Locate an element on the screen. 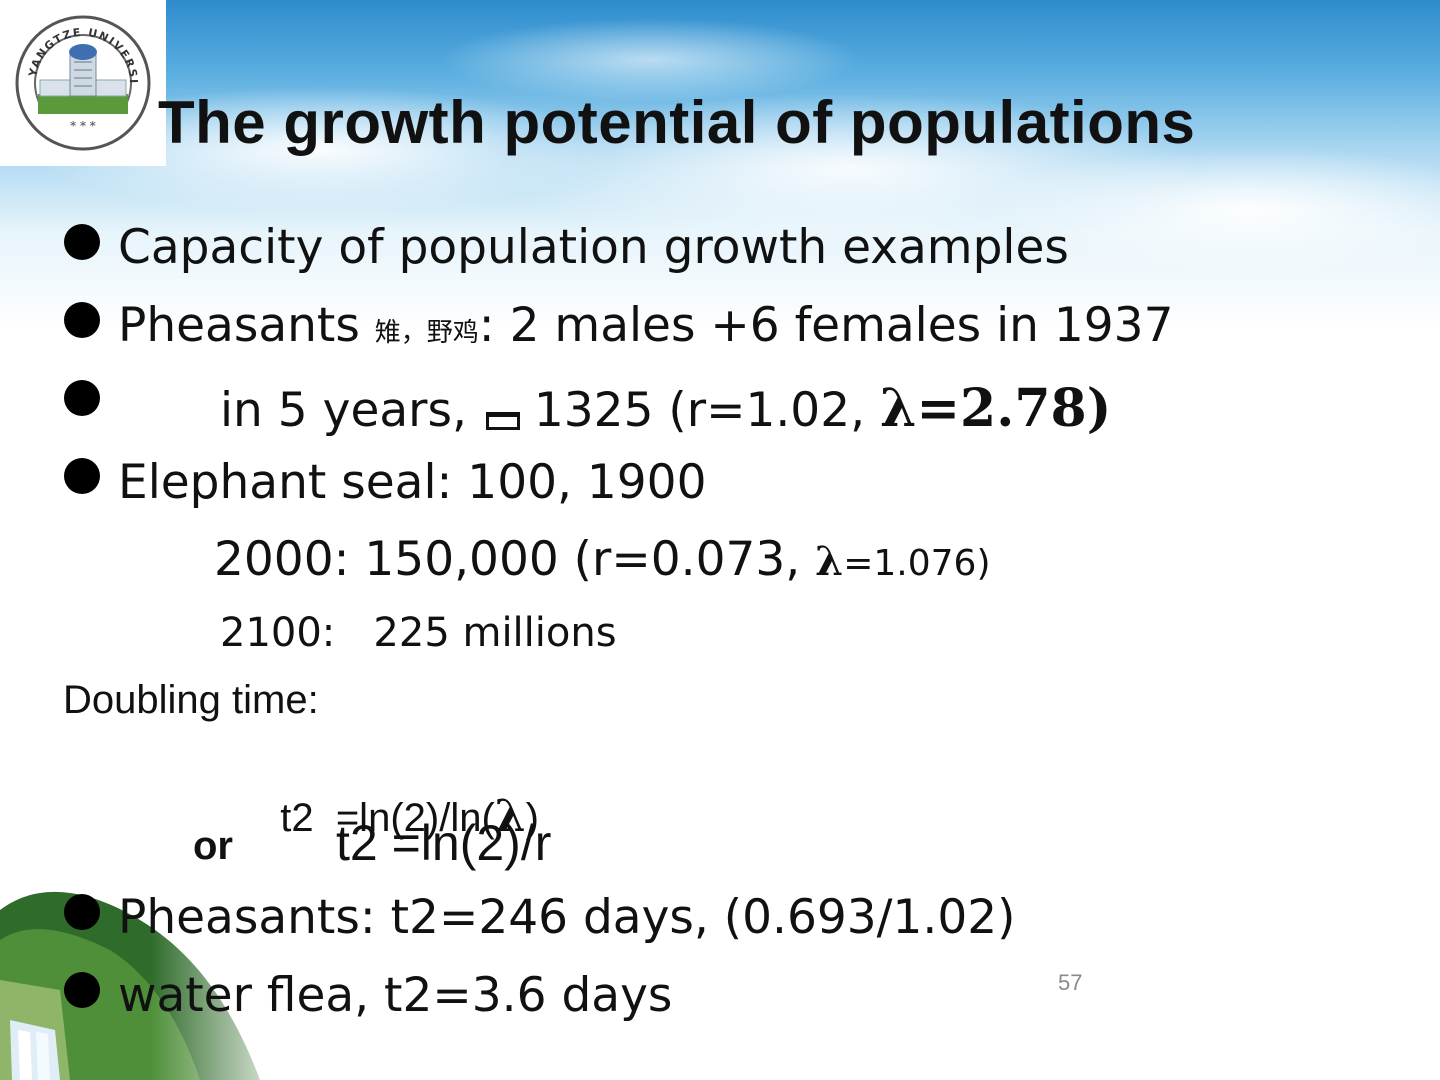 Image resolution: width=1440 pixels, height=1080 pixels. elephant-2100-line: 2100: 225 millions is located at coordinates (418, 633).